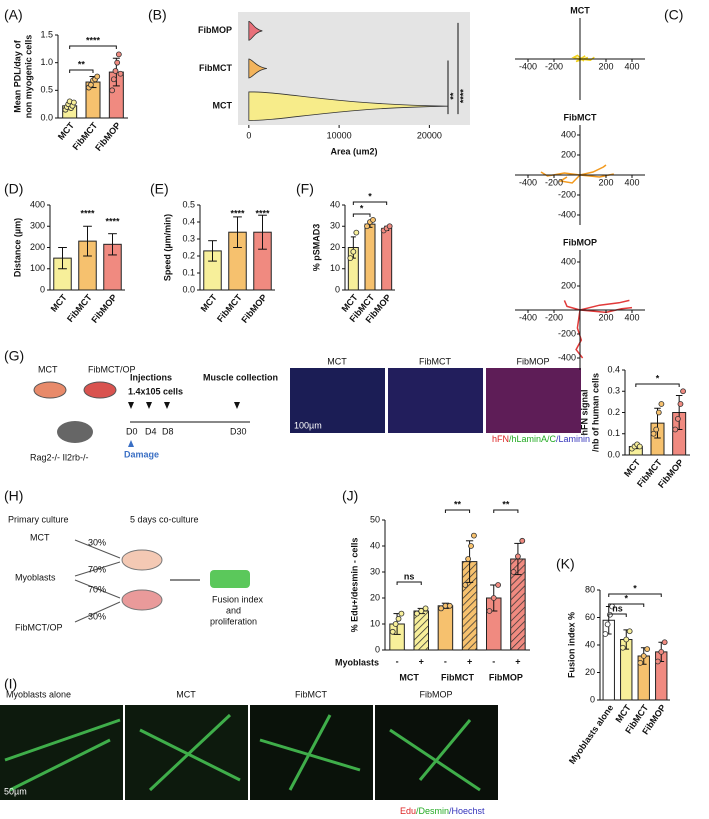 This screenshot has height=819, width=709. What do you see at coordinates (506, 677) in the screenshot?
I see `group-label: FibMOP` at bounding box center [506, 677].